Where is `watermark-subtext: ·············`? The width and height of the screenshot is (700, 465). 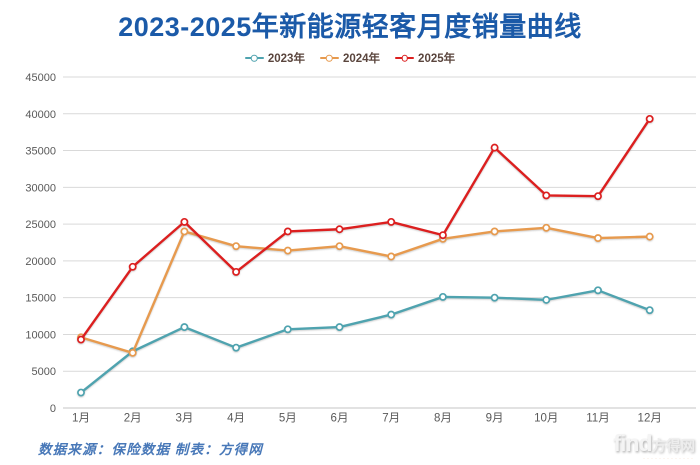 watermark-subtext: ············· is located at coordinates (669, 459).